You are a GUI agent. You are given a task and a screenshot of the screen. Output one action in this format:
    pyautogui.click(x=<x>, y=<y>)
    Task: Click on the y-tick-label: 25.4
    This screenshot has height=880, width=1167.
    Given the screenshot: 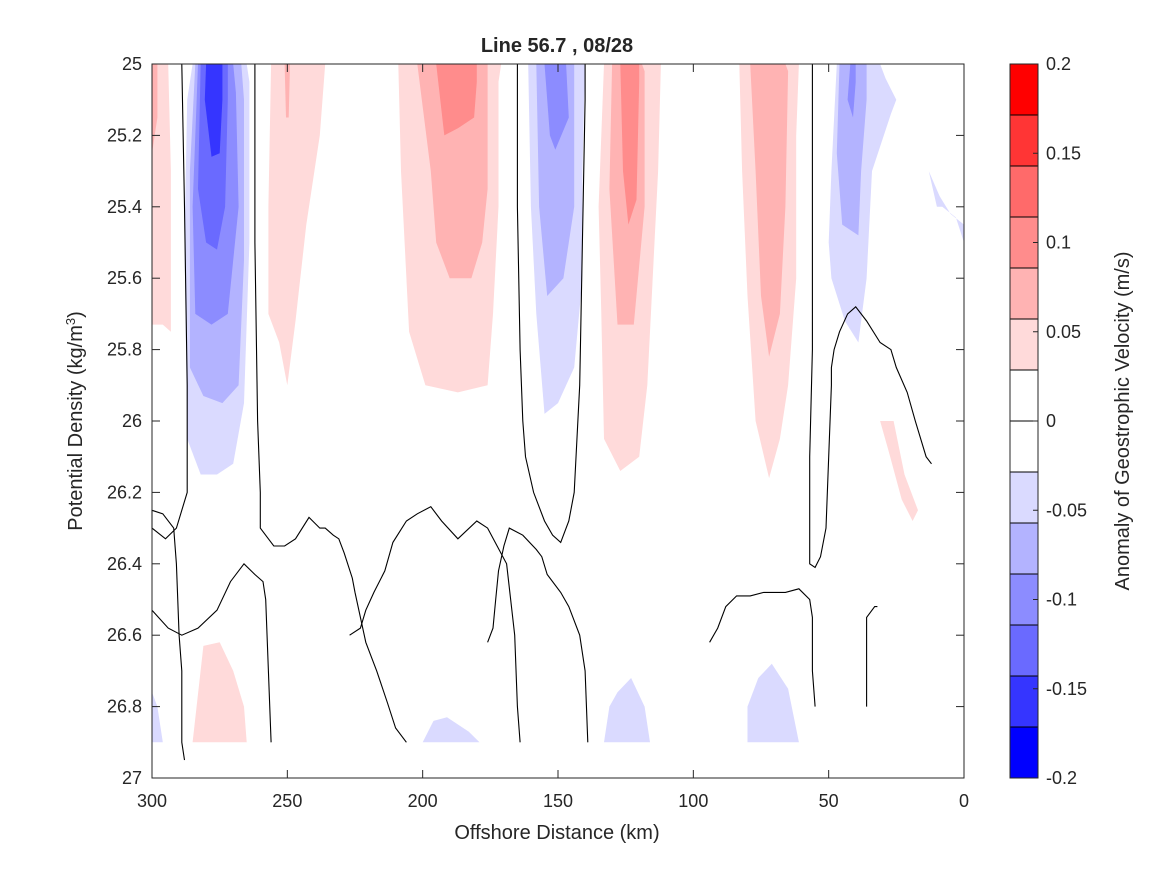 What is the action you would take?
    pyautogui.click(x=124, y=207)
    